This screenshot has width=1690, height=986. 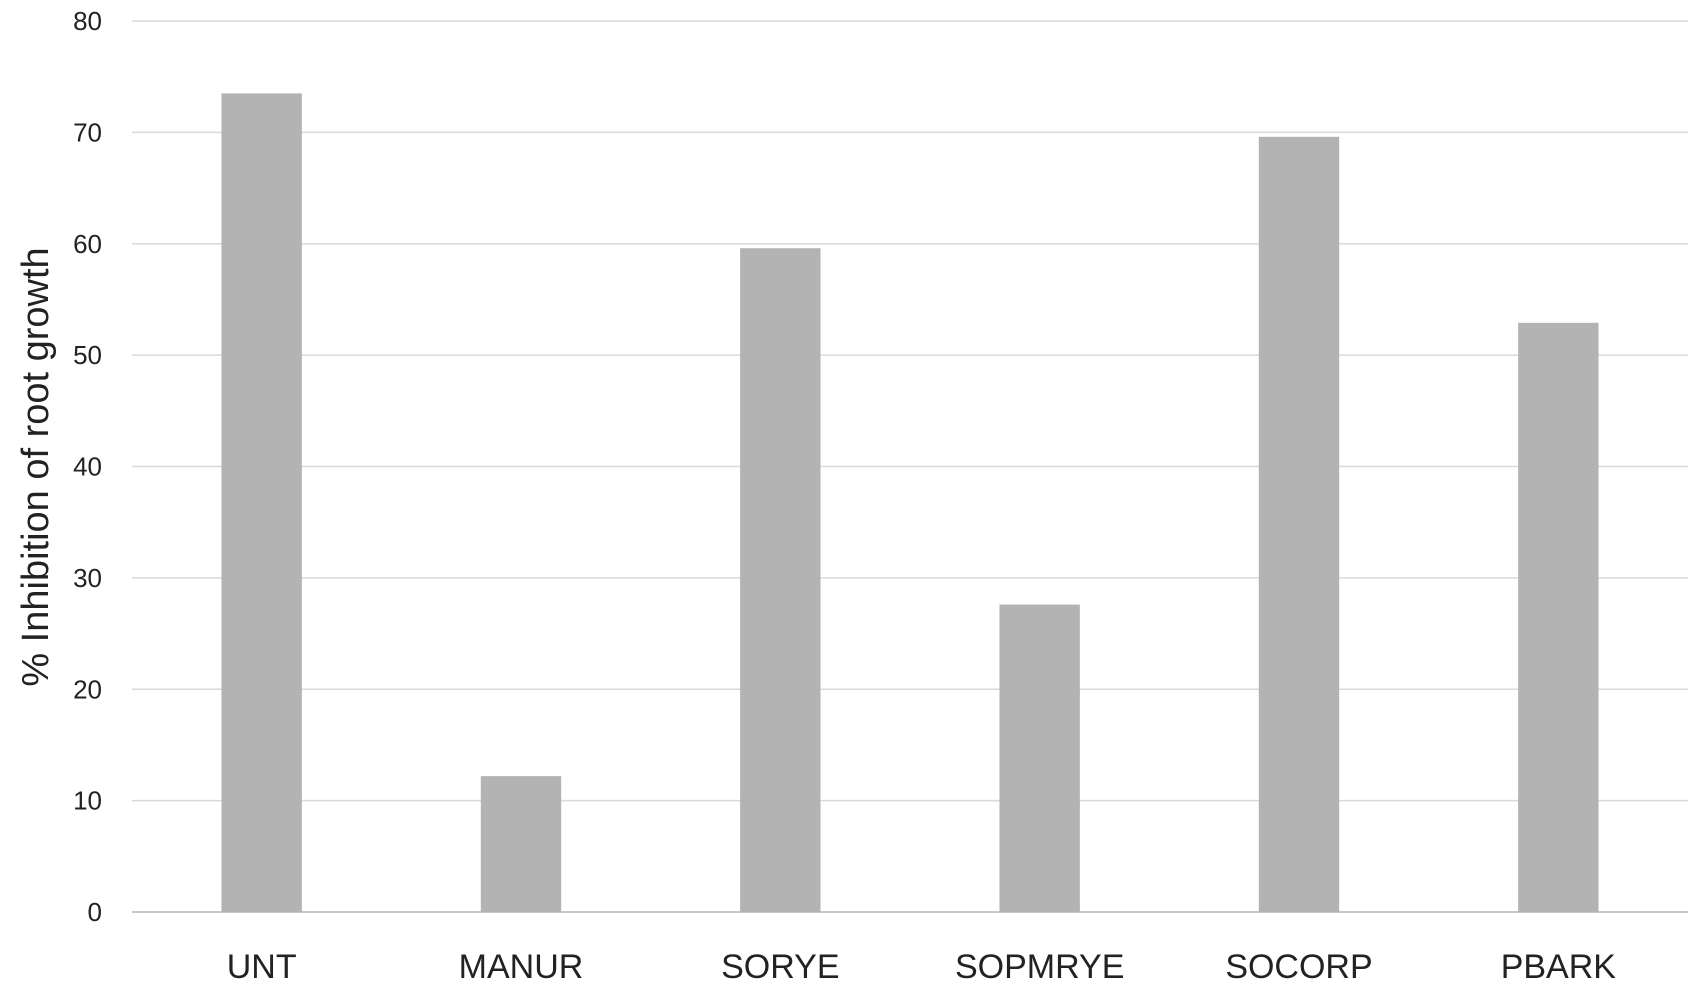 What do you see at coordinates (1559, 967) in the screenshot?
I see `x-tick-label-pbark: PBARK` at bounding box center [1559, 967].